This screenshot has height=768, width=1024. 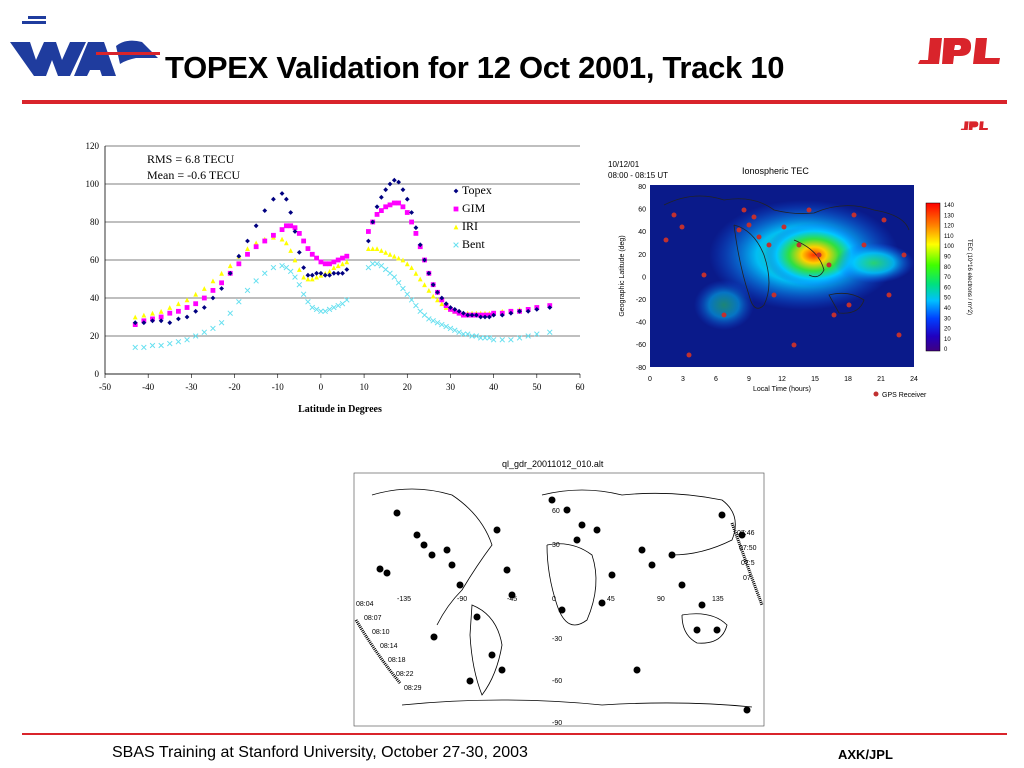 What do you see at coordinates (959, 51) in the screenshot?
I see `jpl-logo` at bounding box center [959, 51].